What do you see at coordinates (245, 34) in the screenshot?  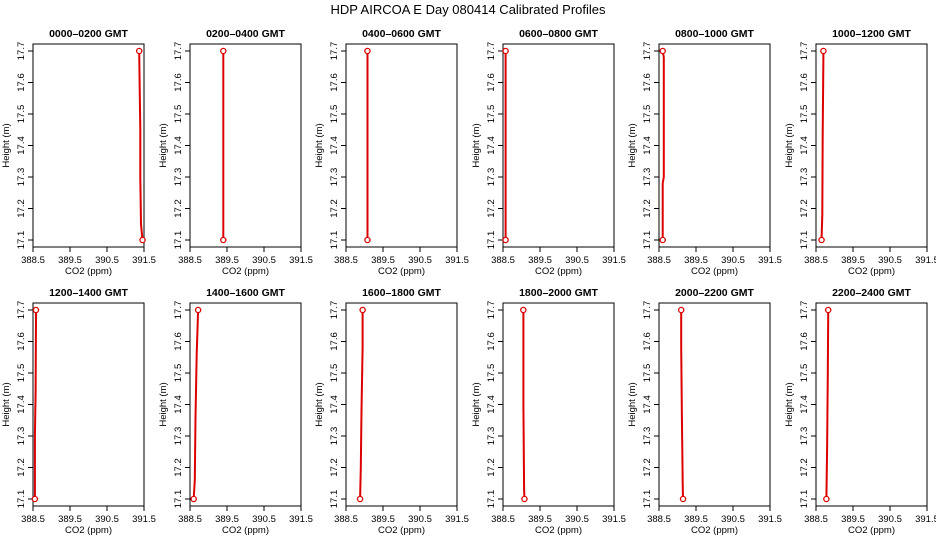 I see `panel-title: 0200–0400 GMT` at bounding box center [245, 34].